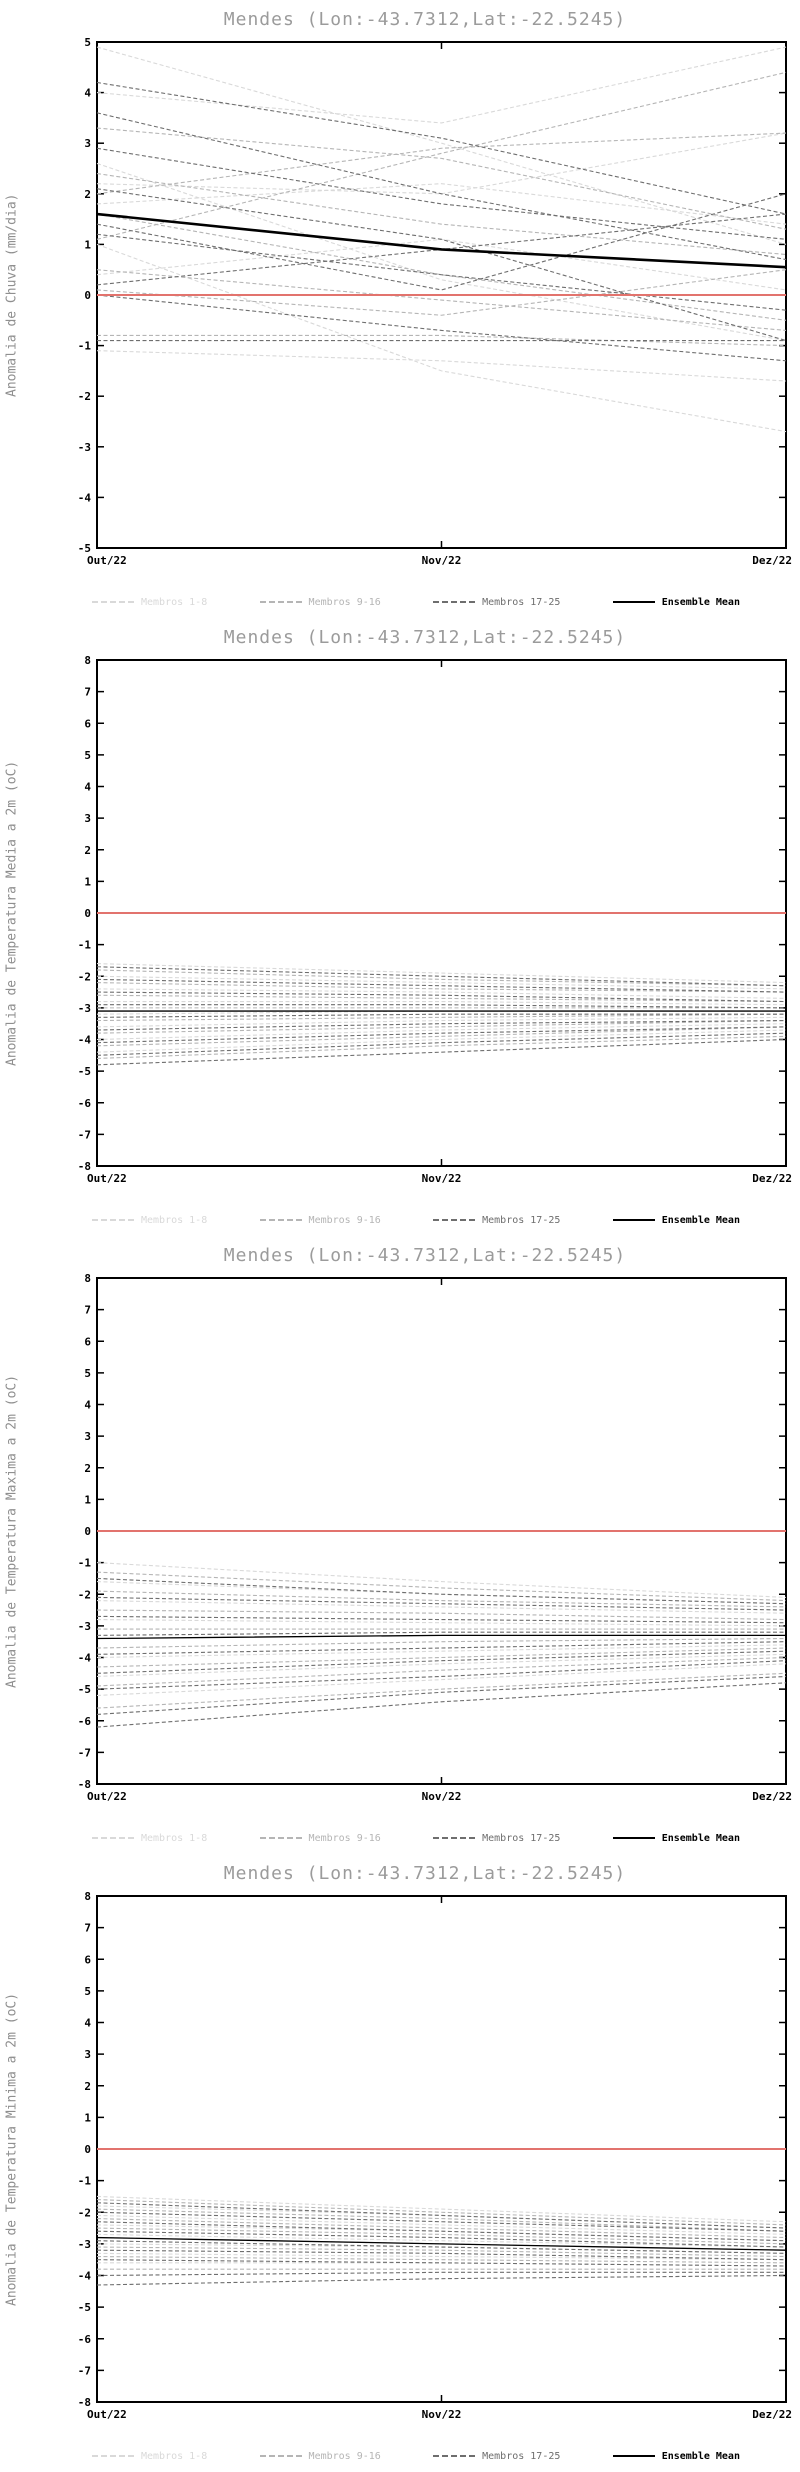 The image size is (800, 2472). Describe the element at coordinates (12, 913) in the screenshot. I see `y-axis-label: Anomalia de Temperatura Media a 2m (oC)` at that location.